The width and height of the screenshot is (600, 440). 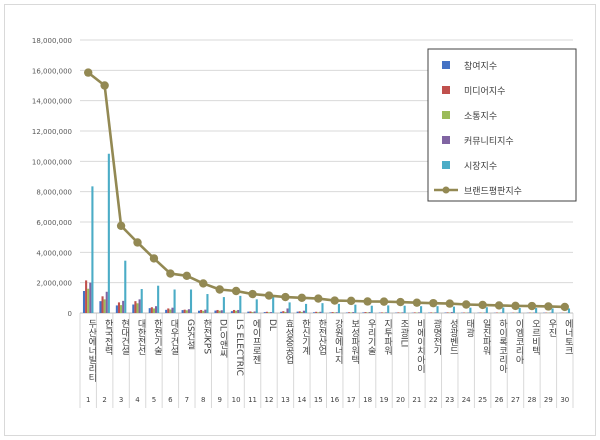 What do you see at coordinates (486, 310) in the screenshot?
I see `bar-시장지수-25` at bounding box center [486, 310].